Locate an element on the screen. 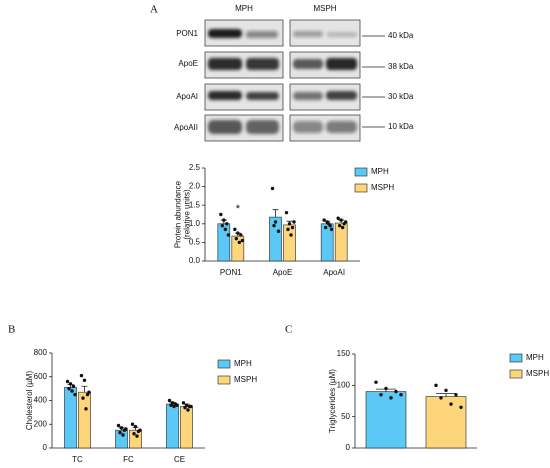 This screenshot has width=550, height=468. size-markers is located at coordinates (373, 81).